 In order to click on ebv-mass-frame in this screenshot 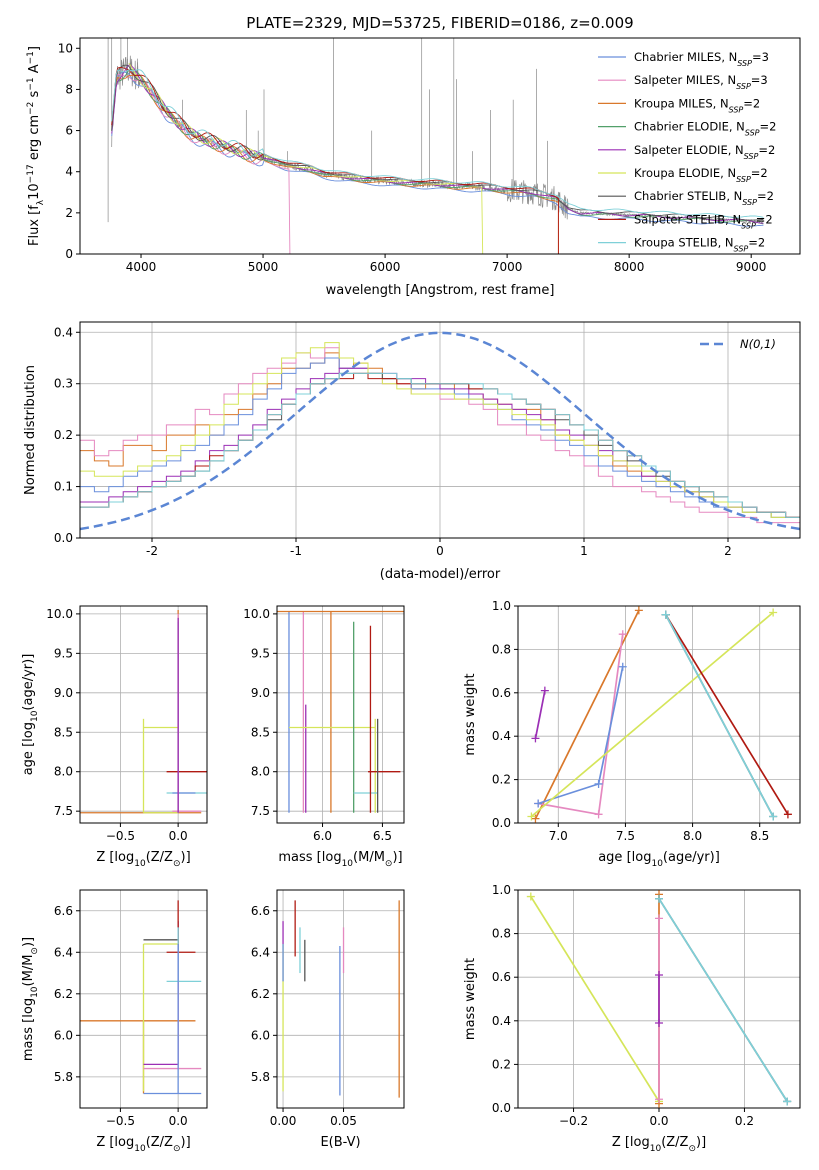, I will do `click(340, 999)`.